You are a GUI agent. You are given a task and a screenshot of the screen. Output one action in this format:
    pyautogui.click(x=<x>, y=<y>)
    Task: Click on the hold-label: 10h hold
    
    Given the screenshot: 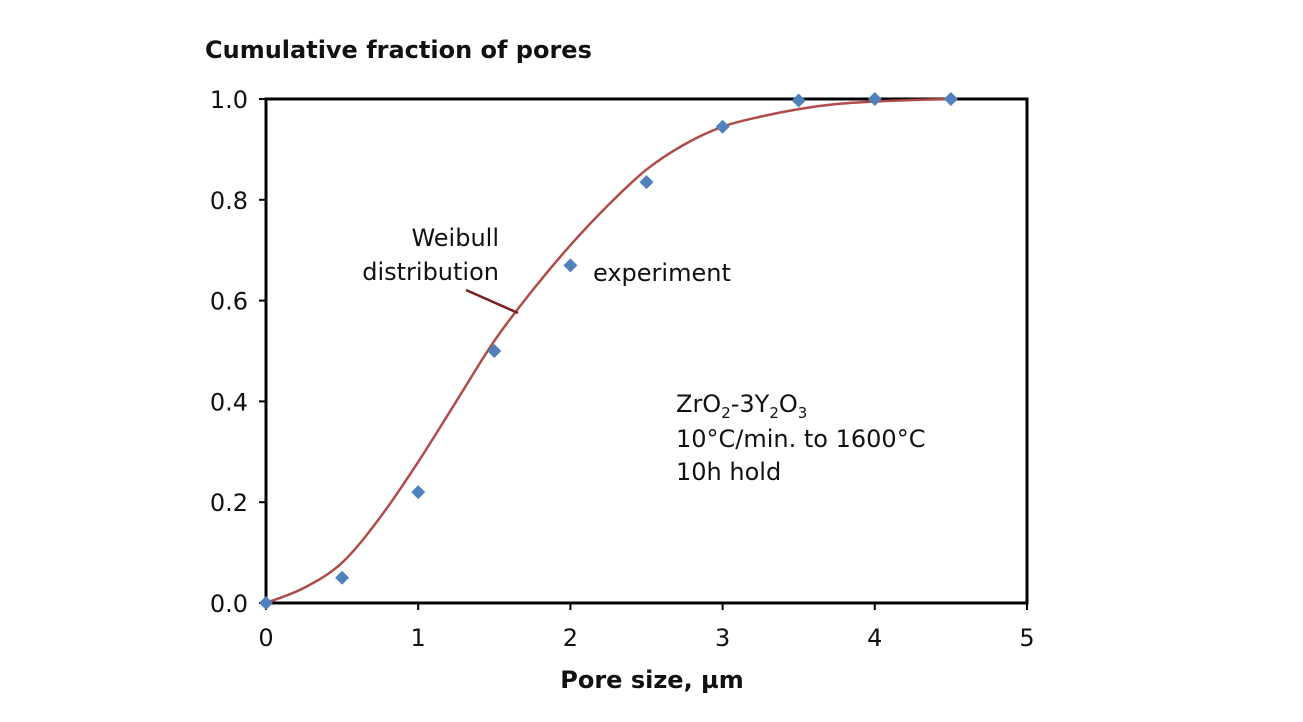 What is the action you would take?
    pyautogui.click(x=728, y=472)
    